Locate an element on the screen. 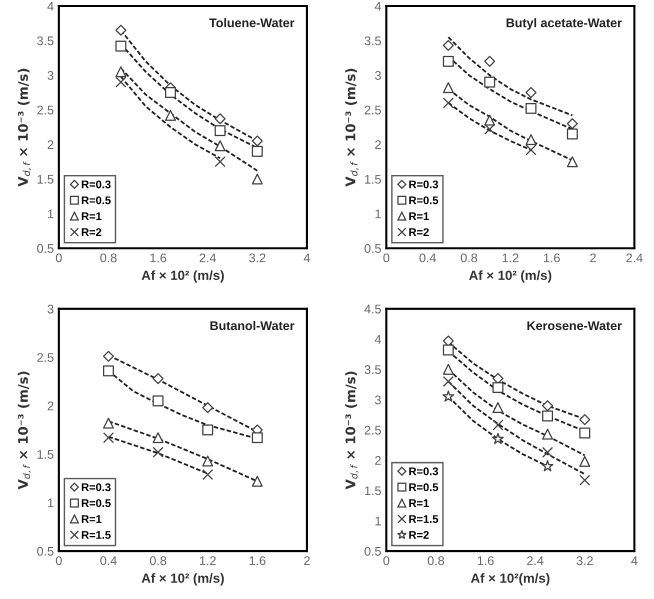 This screenshot has width=654, height=599. y-tick-label: 4.5 is located at coordinates (372, 309).